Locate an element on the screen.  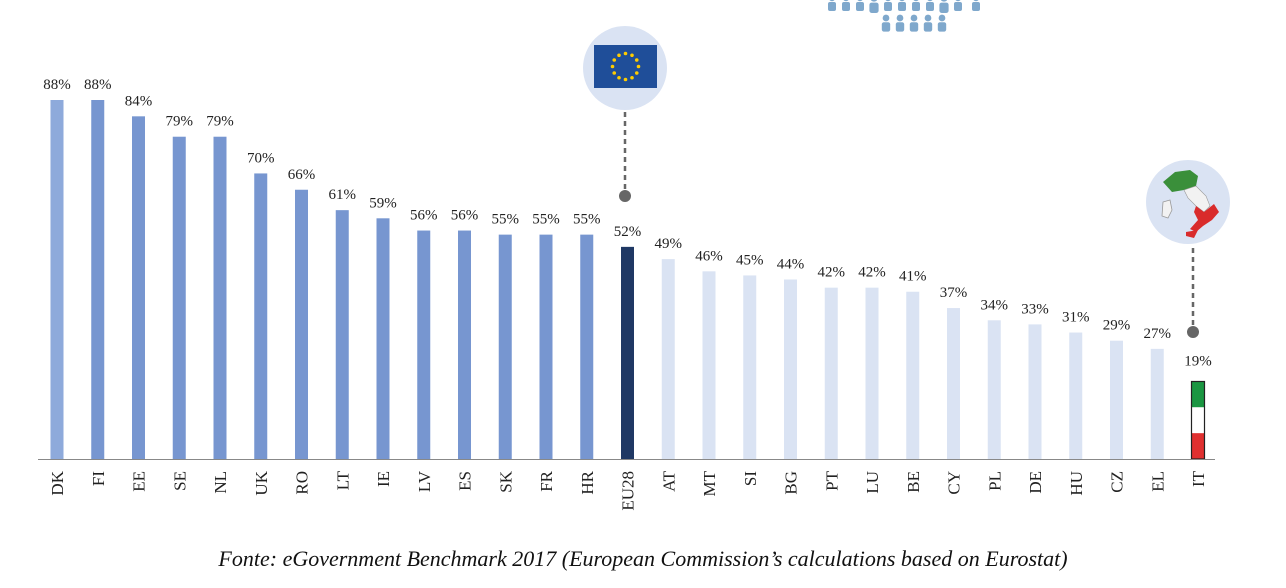
it-marker is located at coordinates (1188, 249).